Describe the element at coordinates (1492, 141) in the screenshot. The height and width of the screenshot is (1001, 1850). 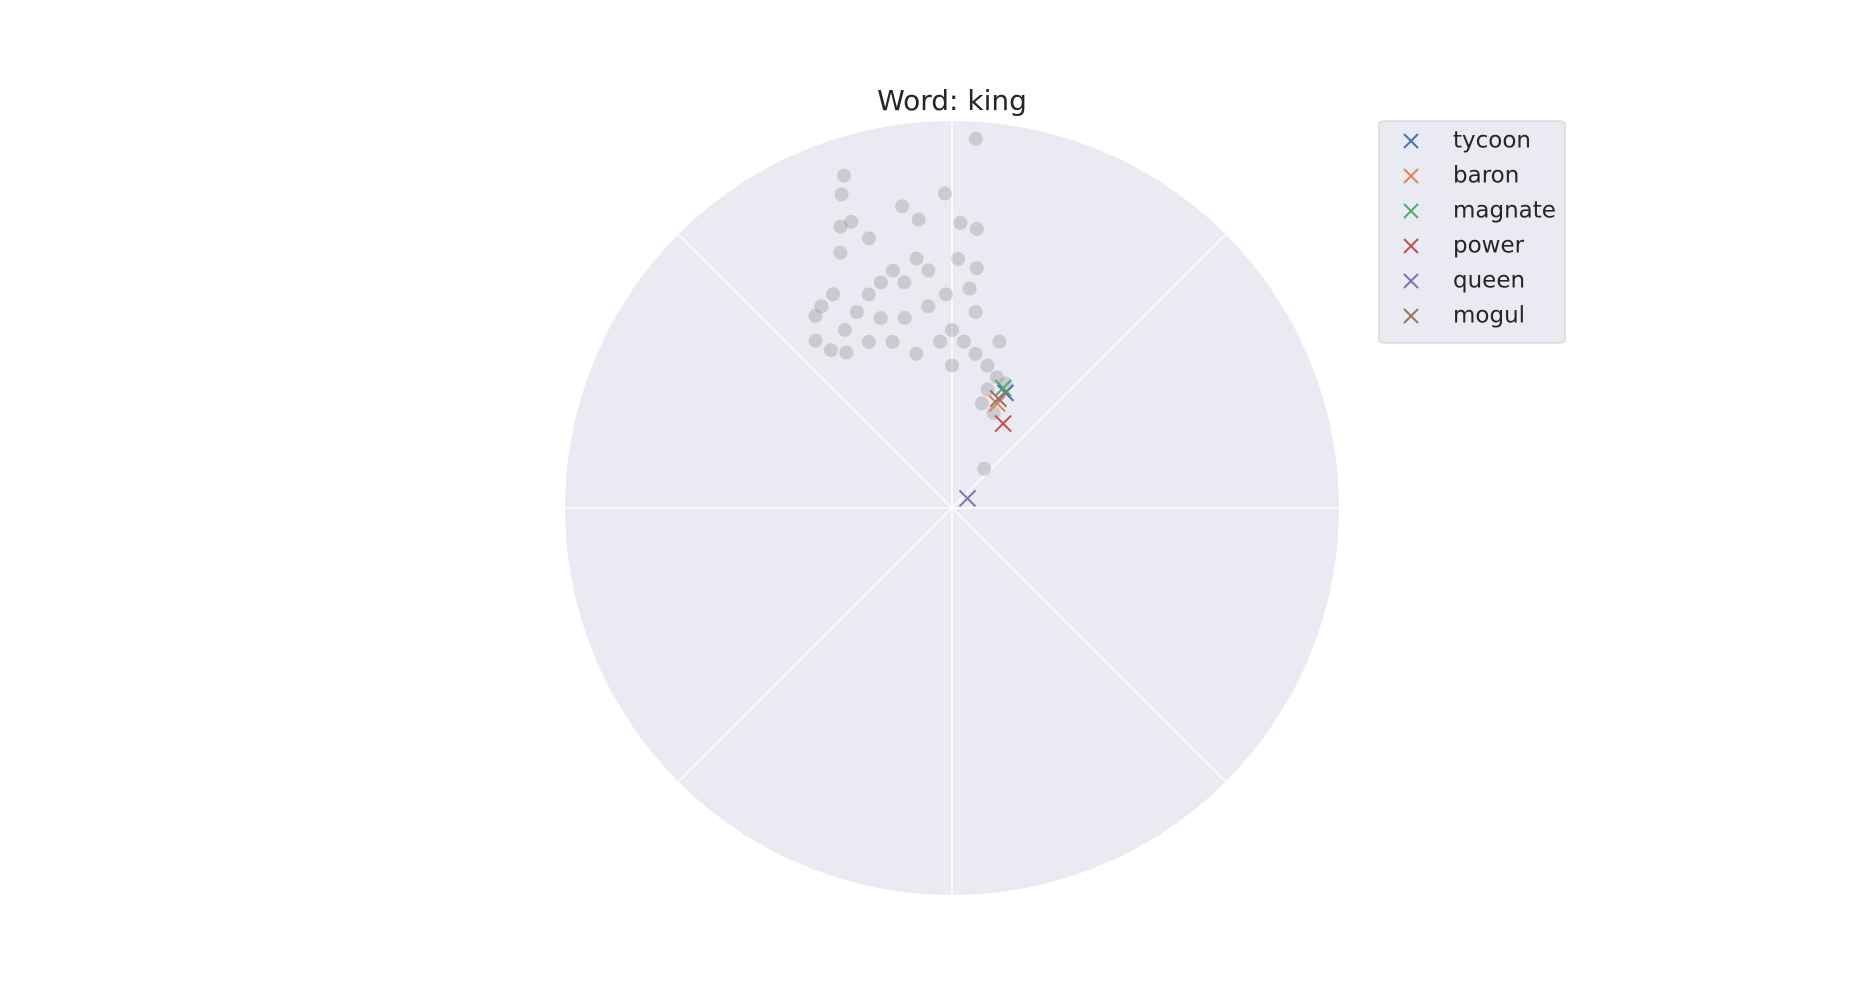
I see `legend-label: tycoon` at that location.